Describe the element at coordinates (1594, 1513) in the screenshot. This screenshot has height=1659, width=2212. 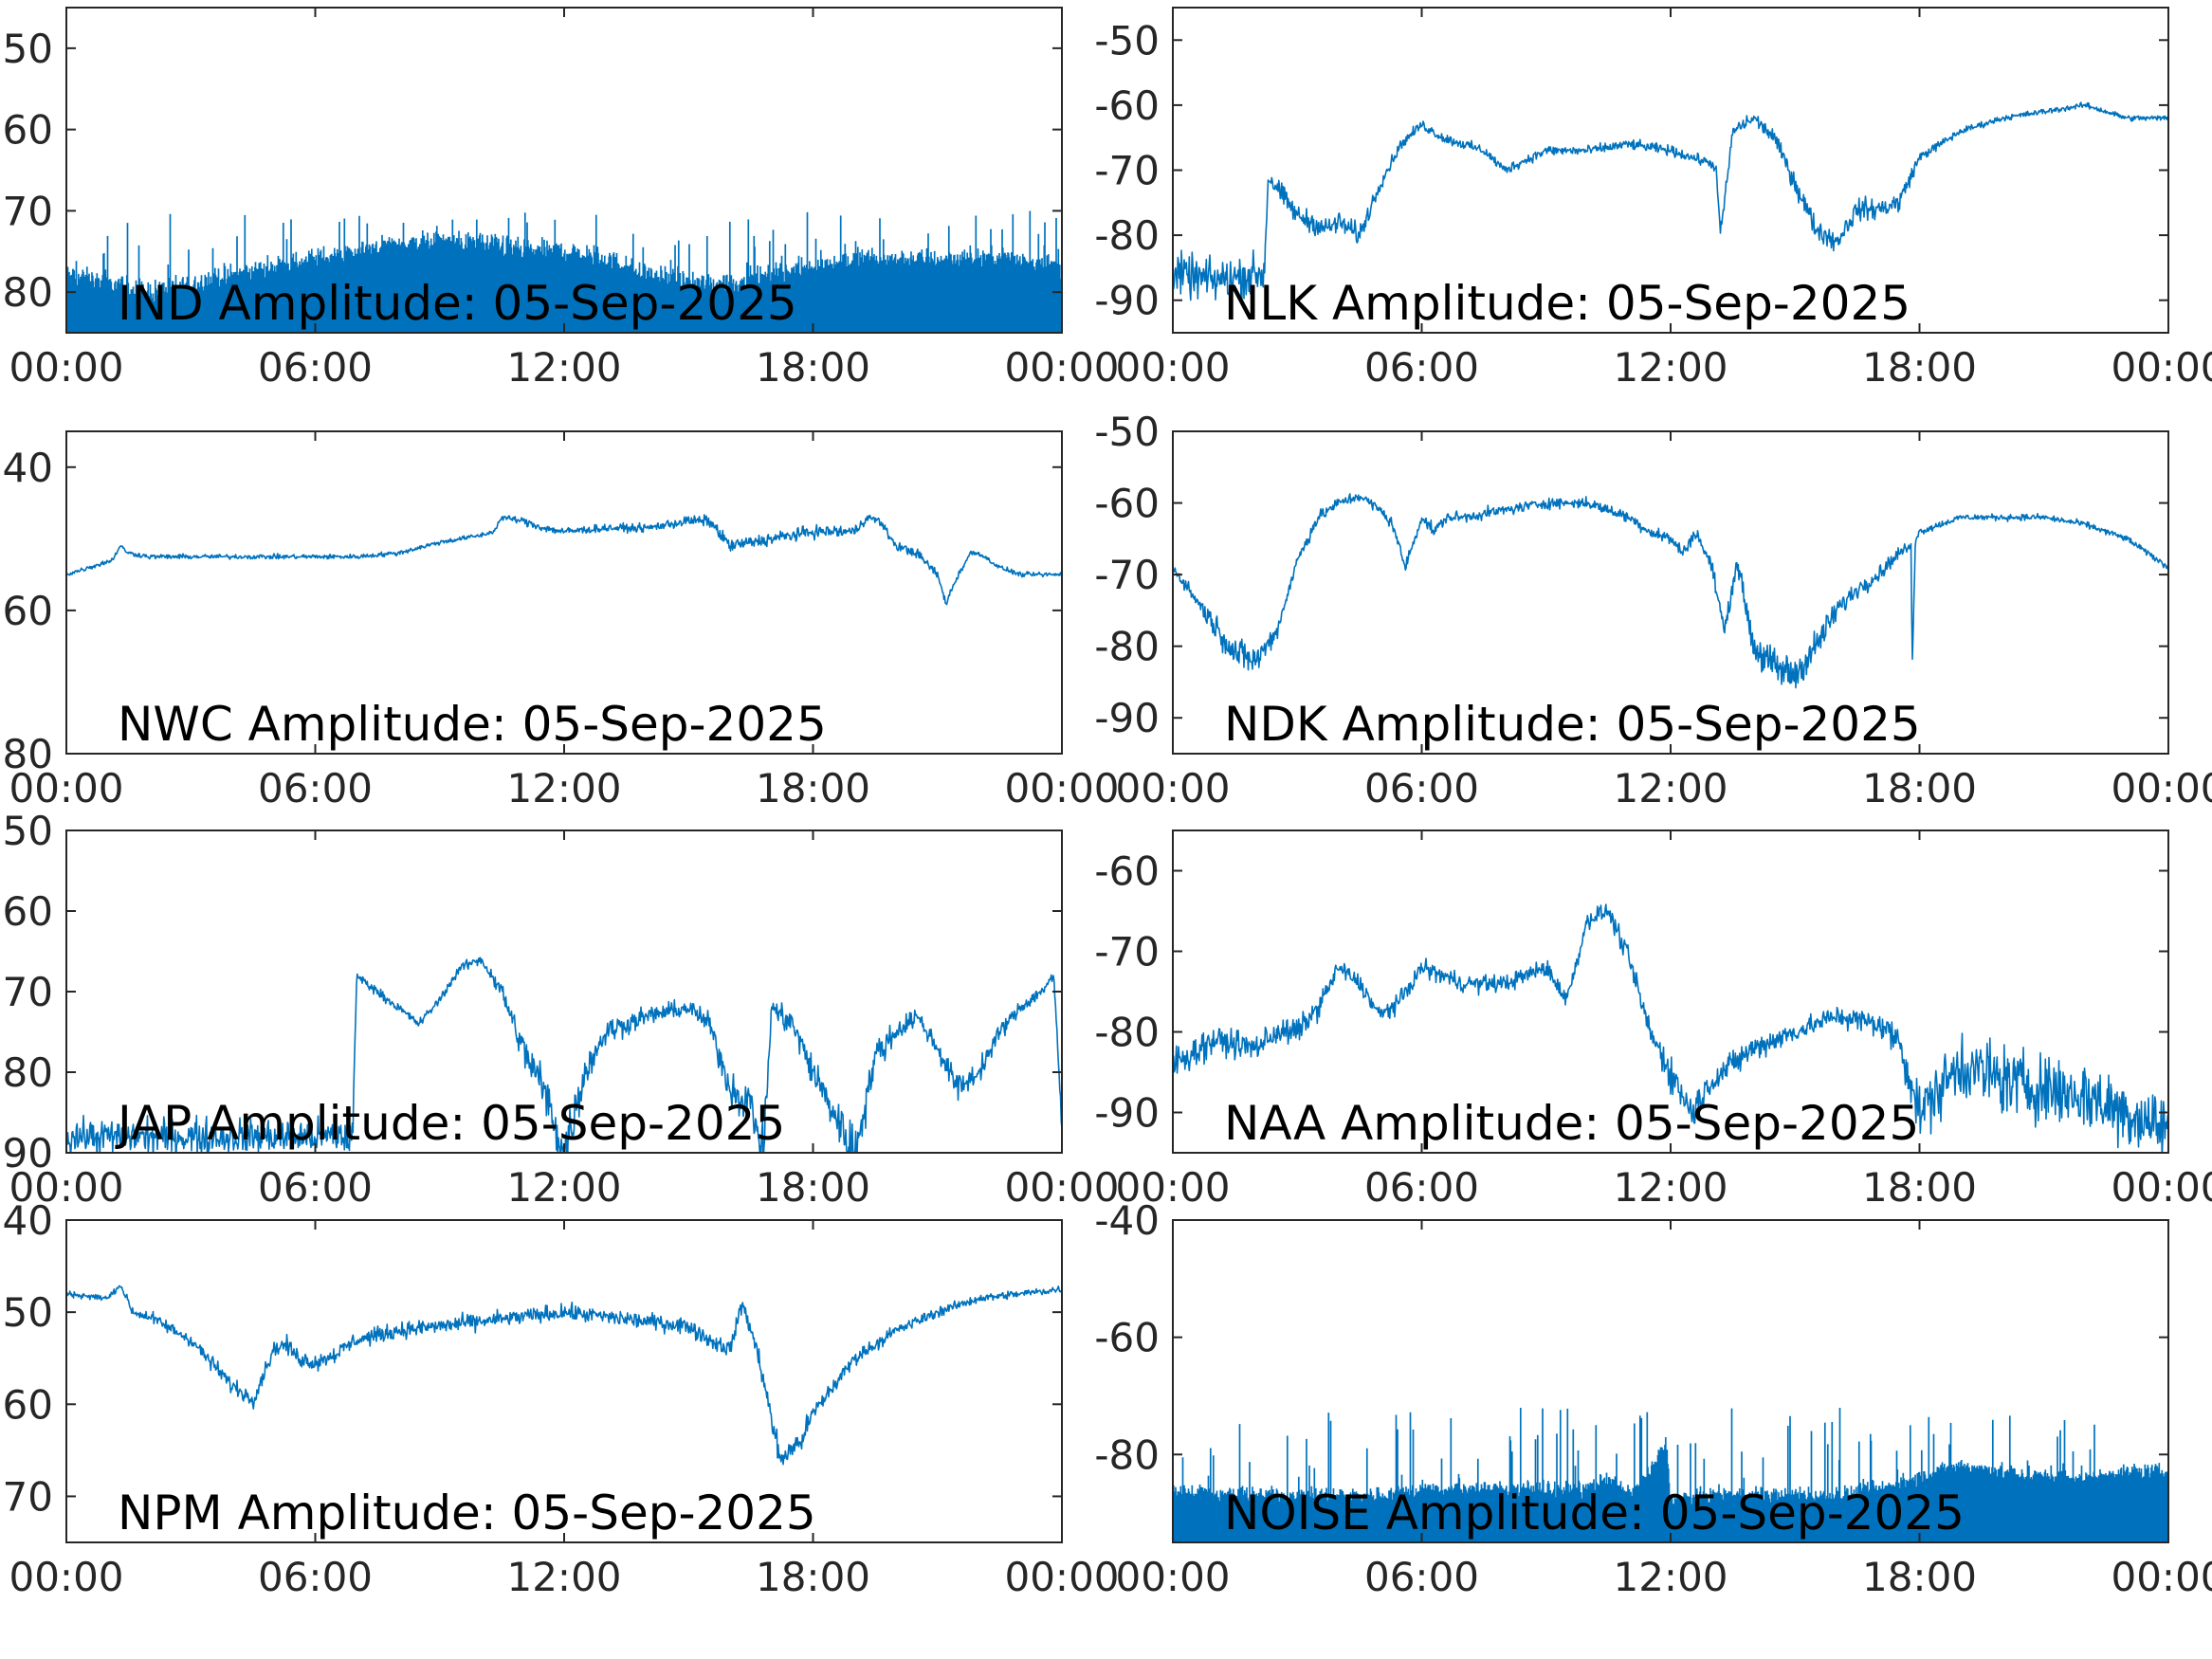
I see `panel-title: NOISE Amplitude: 05-Sep-2025` at that location.